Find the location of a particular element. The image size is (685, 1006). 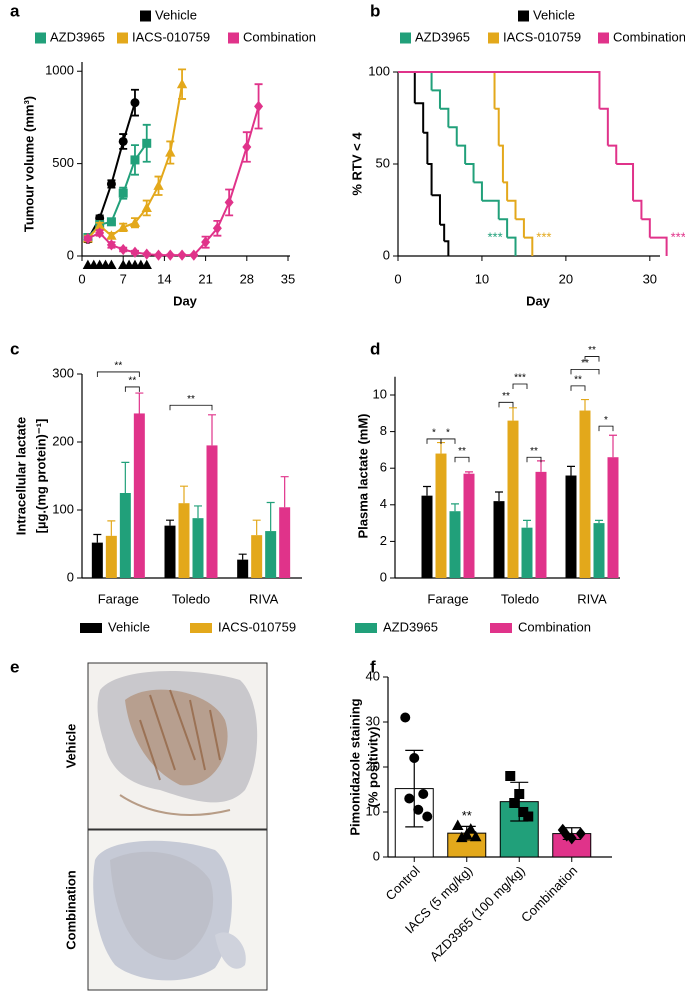

panel-label: b is located at coordinates (375, 10).